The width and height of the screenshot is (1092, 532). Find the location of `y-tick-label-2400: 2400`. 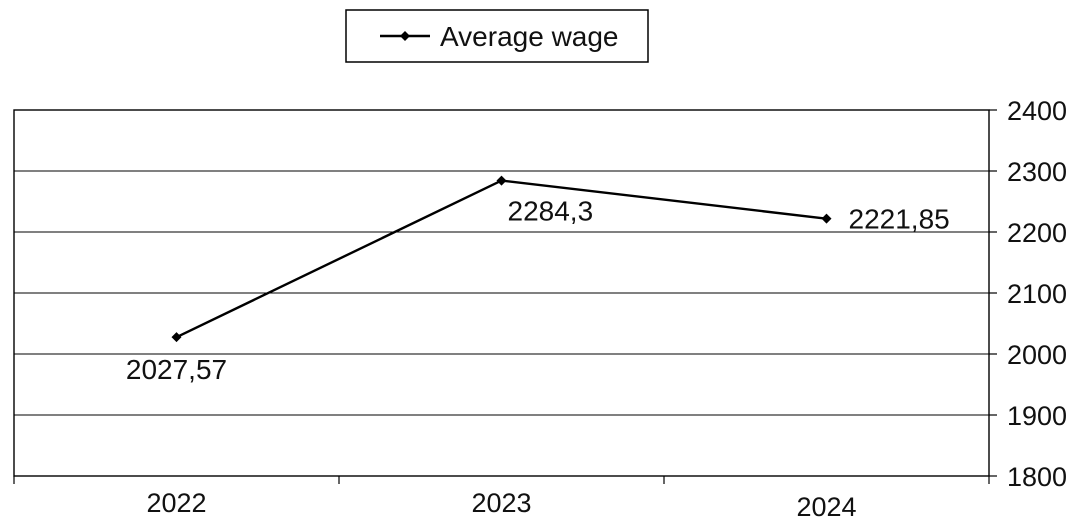

y-tick-label-2400: 2400 is located at coordinates (1037, 111).